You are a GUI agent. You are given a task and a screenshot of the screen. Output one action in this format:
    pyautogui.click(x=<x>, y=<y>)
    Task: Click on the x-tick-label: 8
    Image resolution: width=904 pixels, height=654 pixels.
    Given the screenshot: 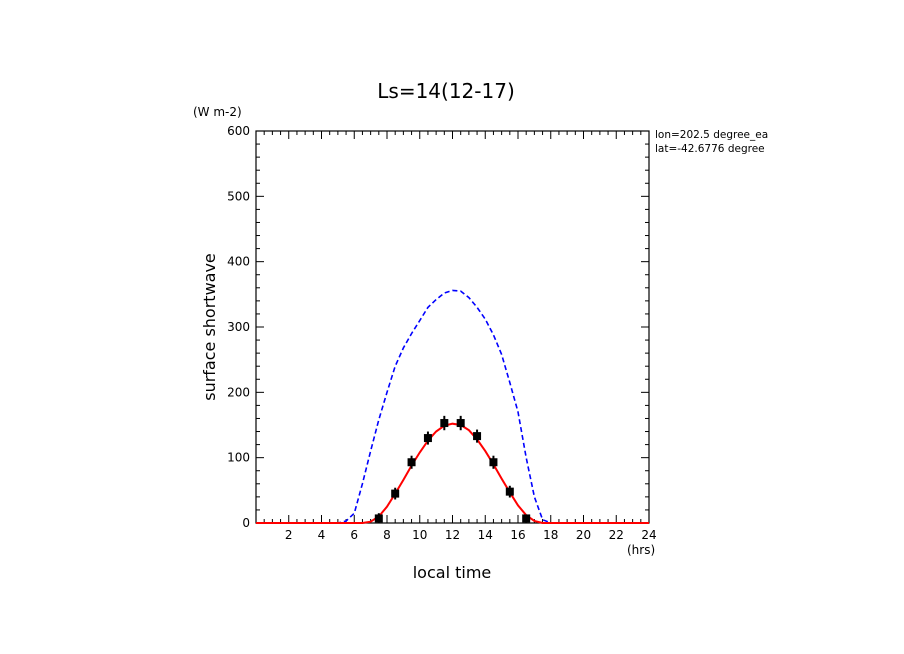 What is the action you would take?
    pyautogui.click(x=387, y=535)
    